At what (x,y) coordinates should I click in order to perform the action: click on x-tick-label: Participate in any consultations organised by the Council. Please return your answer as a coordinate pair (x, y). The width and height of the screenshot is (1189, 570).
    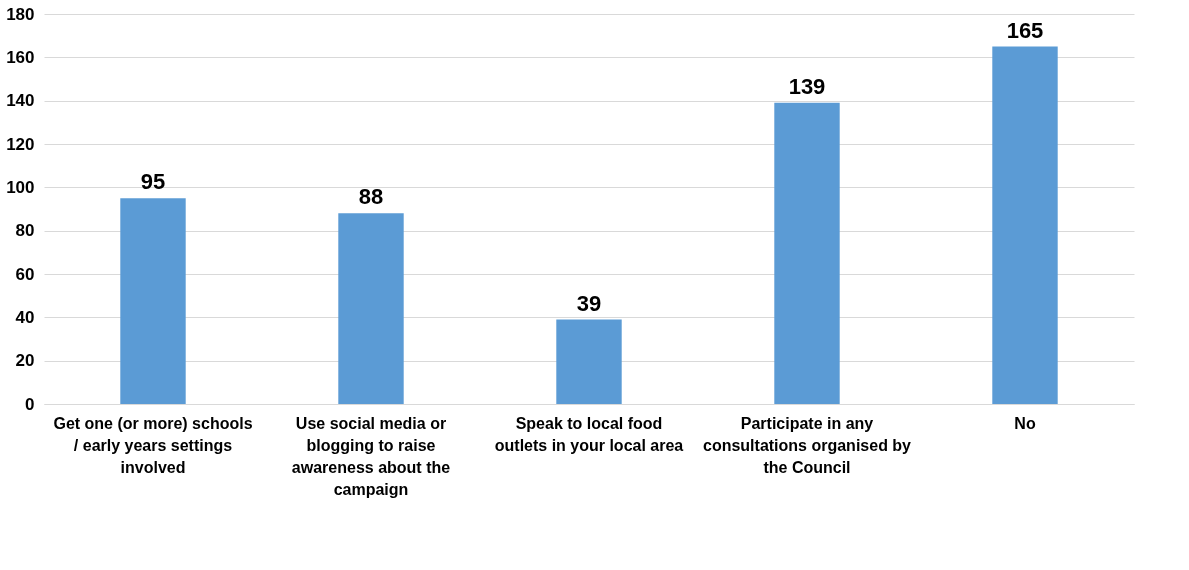
    Looking at the image, I should click on (807, 445).